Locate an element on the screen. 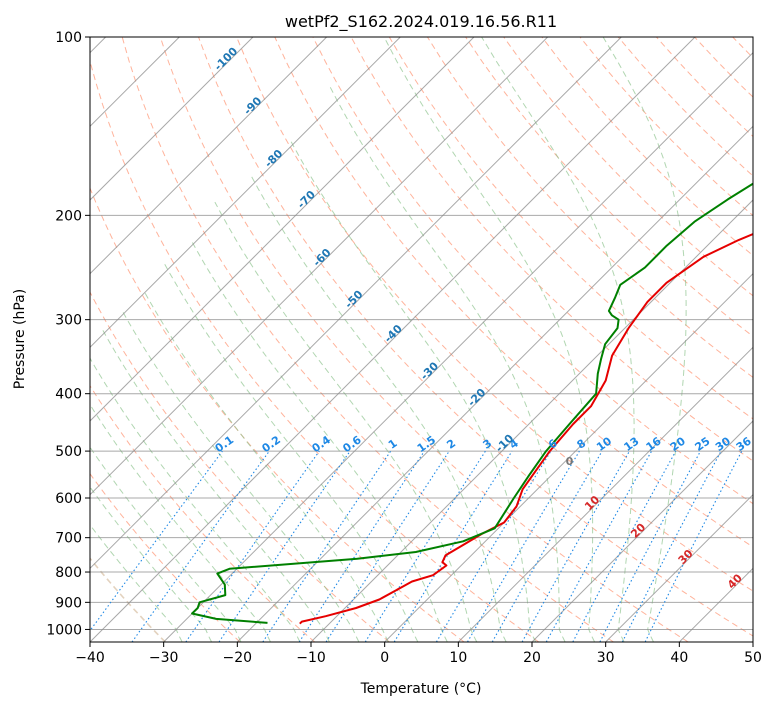 Image resolution: width=775 pixels, height=708 pixels. x-tick-label: −20 is located at coordinates (238, 658).